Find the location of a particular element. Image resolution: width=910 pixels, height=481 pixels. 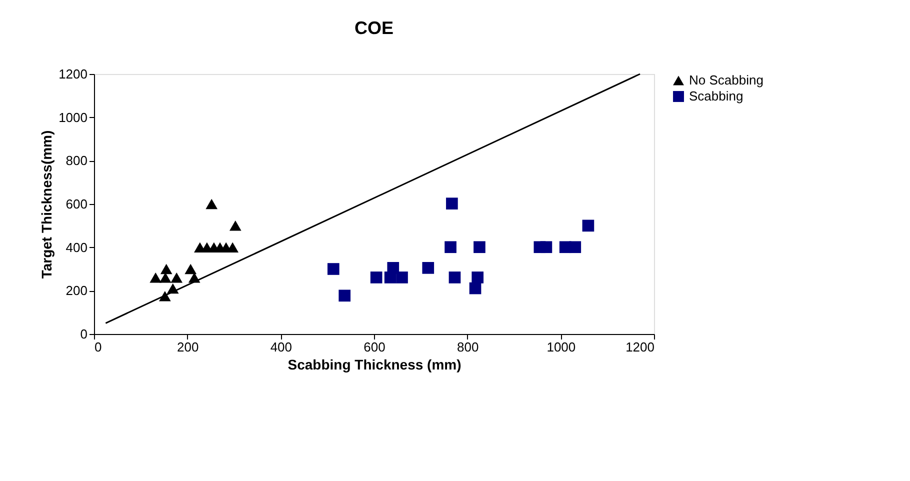

y-tick-label: 0 is located at coordinates (84, 334).